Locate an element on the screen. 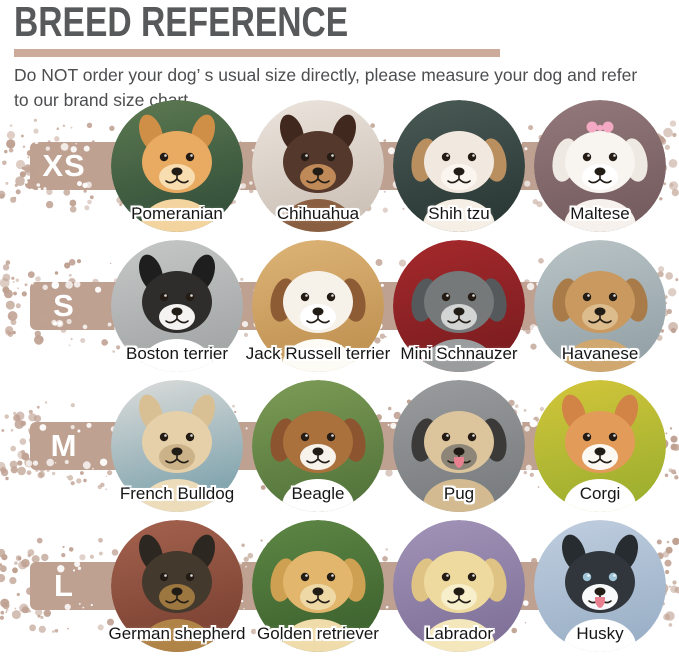 Image resolution: width=679 pixels, height=662 pixels. breed-item-havanese: Havanese is located at coordinates (600, 306).